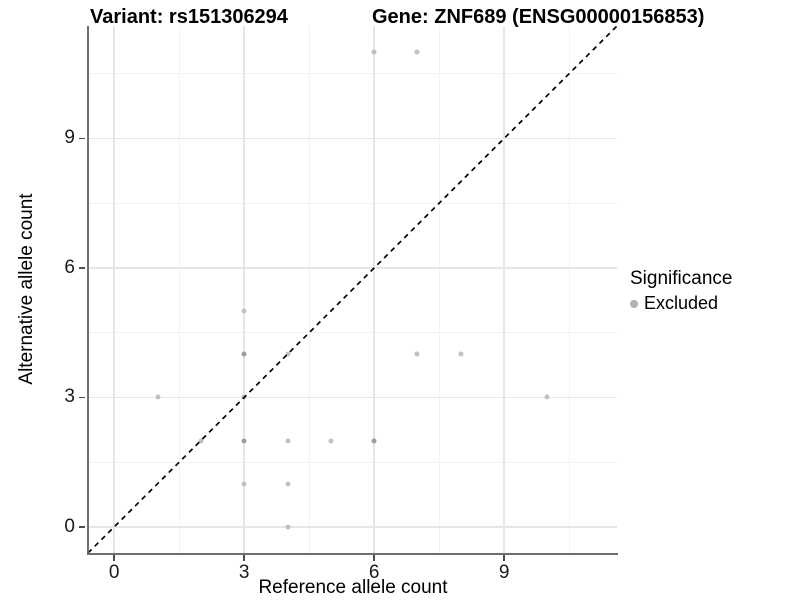 The width and height of the screenshot is (800, 600). I want to click on x-tick-label: 3, so click(244, 572).